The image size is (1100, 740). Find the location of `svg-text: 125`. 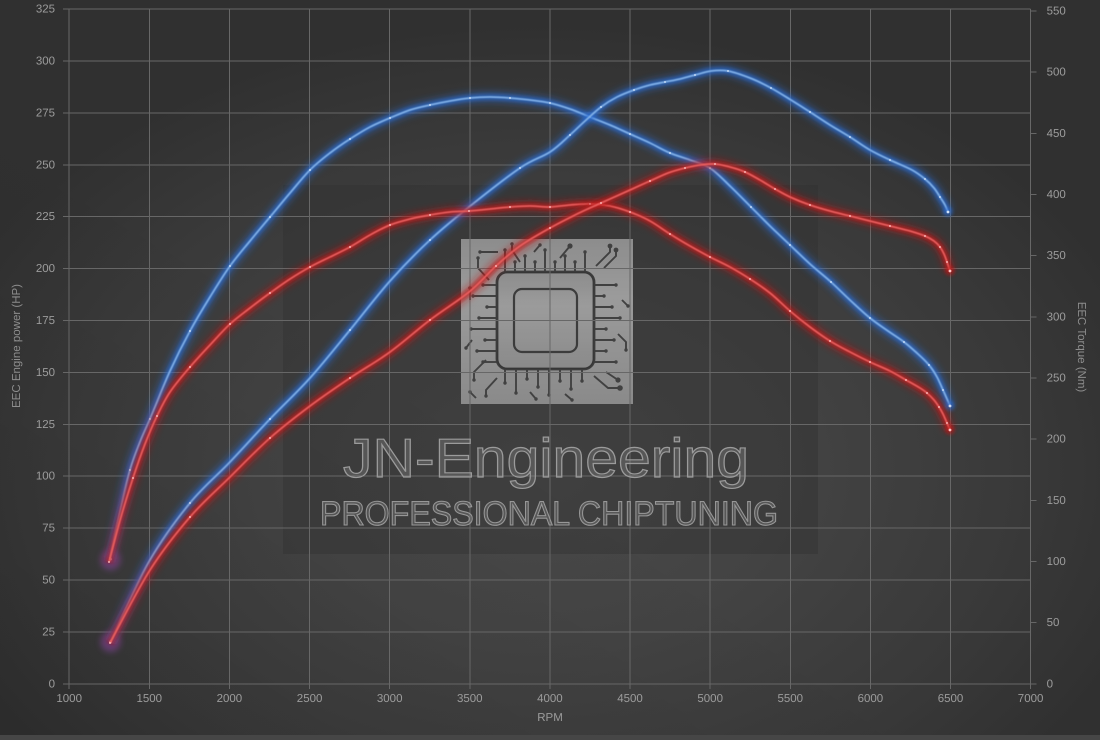

svg-text: 125 is located at coordinates (45, 425).